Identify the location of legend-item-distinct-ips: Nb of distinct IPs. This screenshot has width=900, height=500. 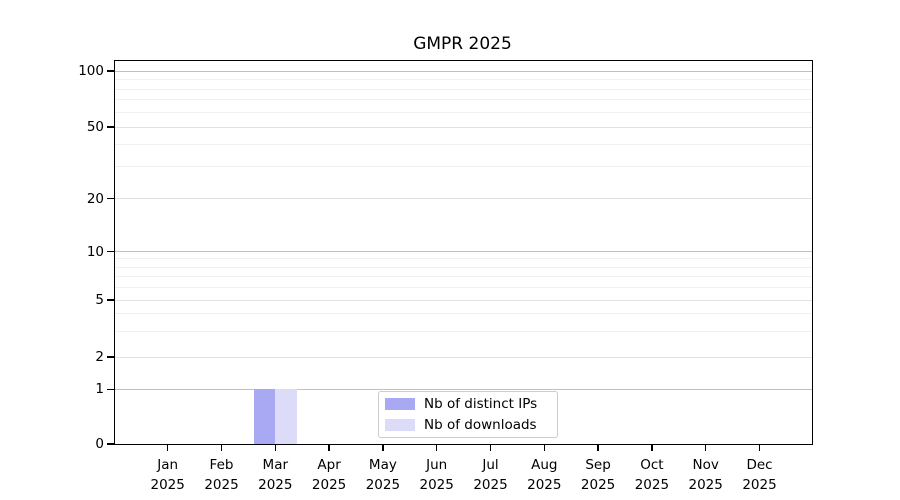
(468, 404).